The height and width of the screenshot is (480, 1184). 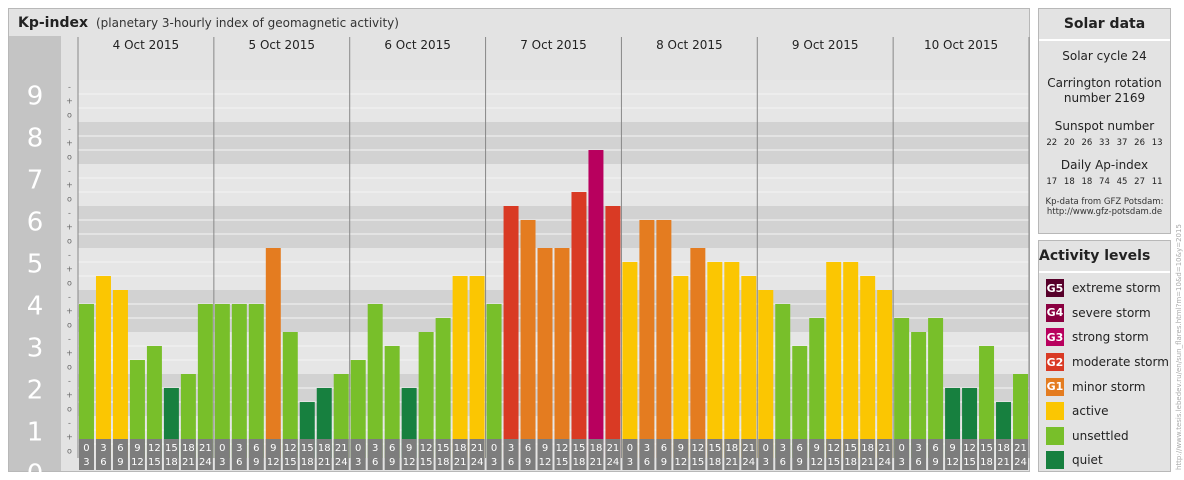 What do you see at coordinates (1104, 202) in the screenshot?
I see `source-note-line1: Kp-data from GFZ Potsdam:` at bounding box center [1104, 202].